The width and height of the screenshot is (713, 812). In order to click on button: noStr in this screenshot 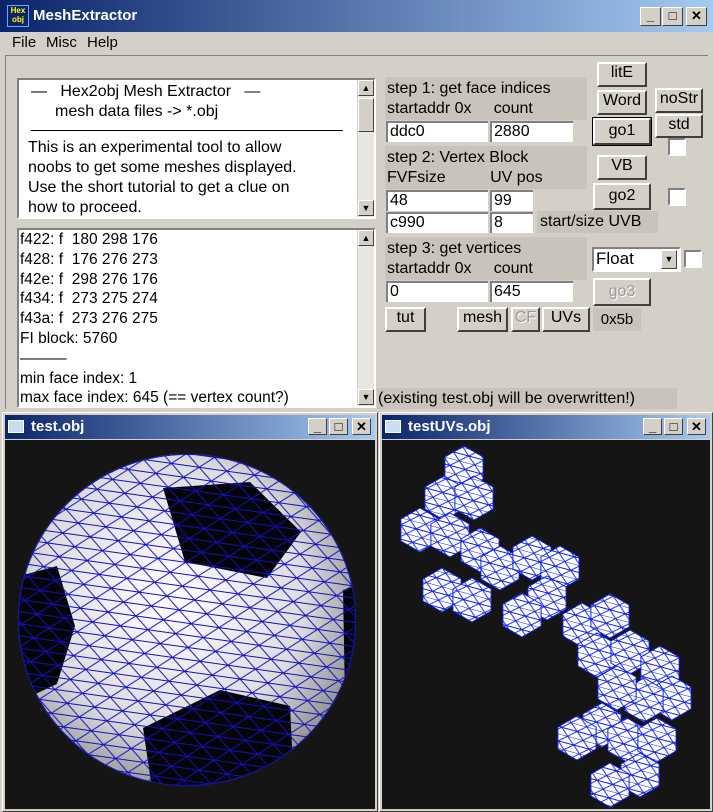, I will do `click(679, 100)`.